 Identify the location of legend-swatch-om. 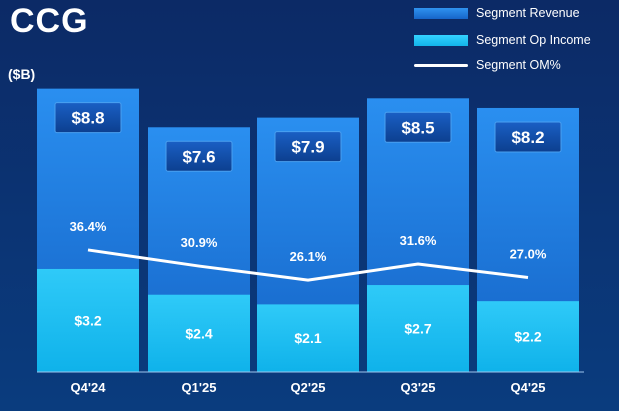
(441, 65).